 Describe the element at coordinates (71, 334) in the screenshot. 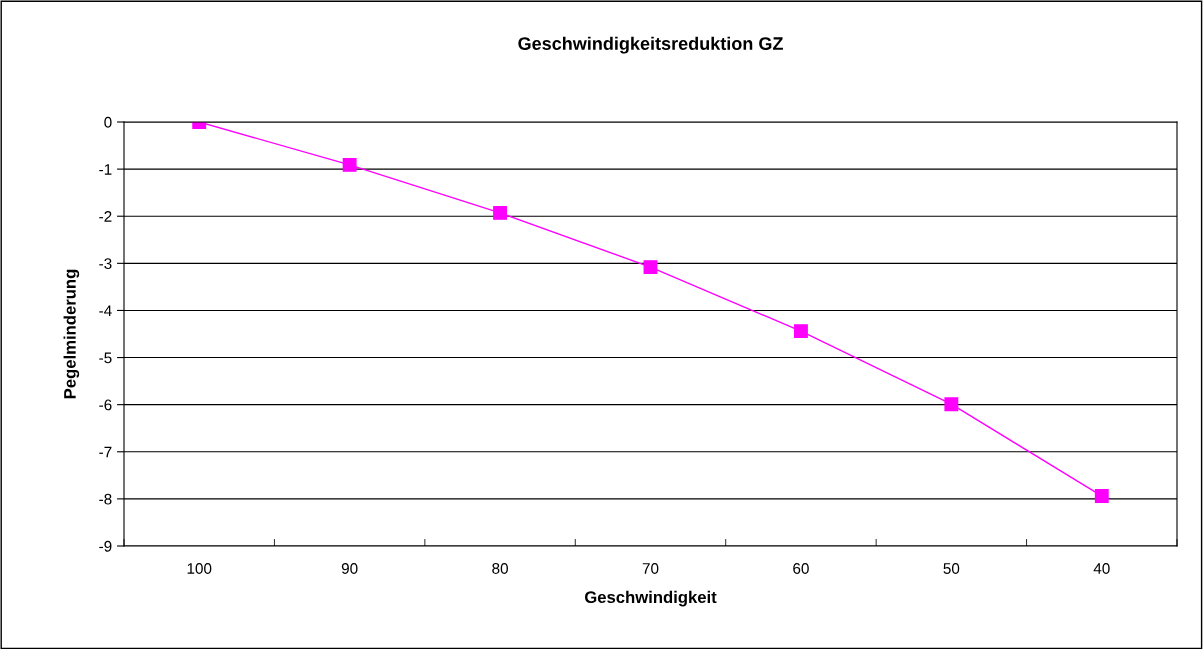

I see `y-axis-title: Pegelminderung` at that location.